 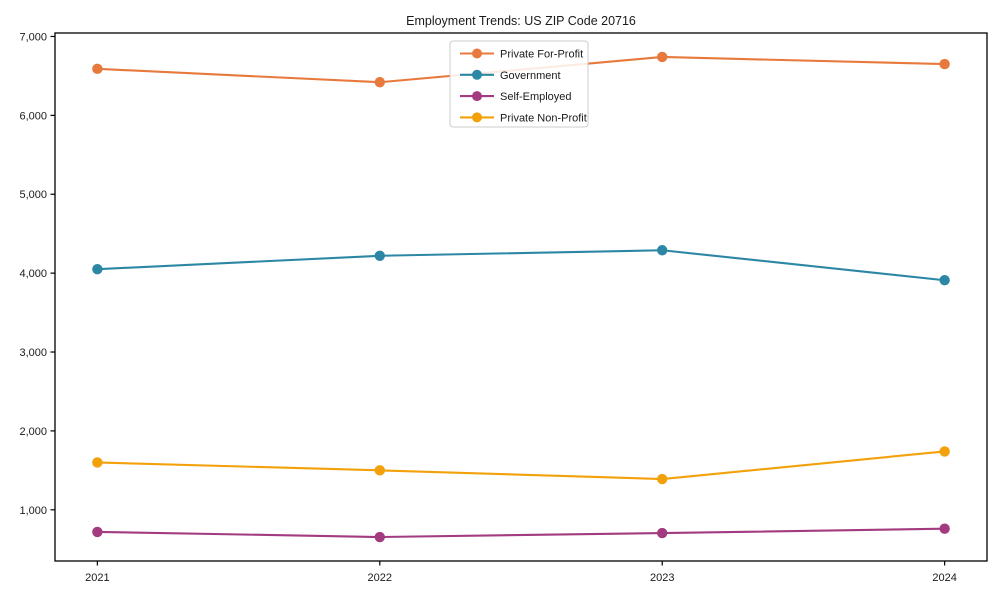 I want to click on x-axis-tick-label: 2022, so click(x=380, y=578).